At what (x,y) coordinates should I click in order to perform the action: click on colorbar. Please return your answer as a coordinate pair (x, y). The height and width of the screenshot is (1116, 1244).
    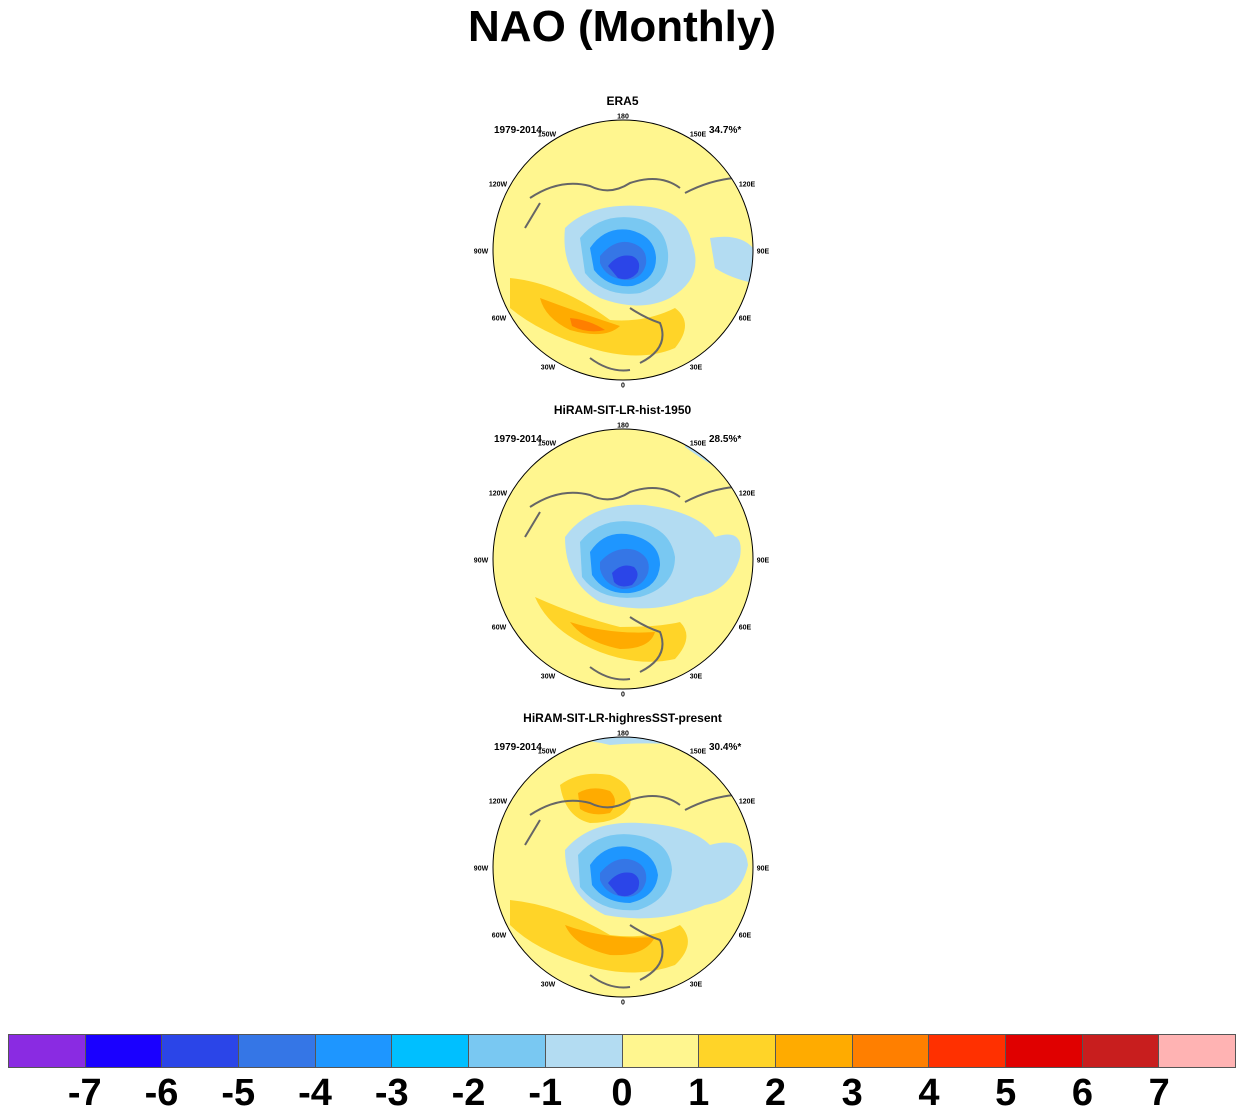
    Looking at the image, I should click on (622, 1051).